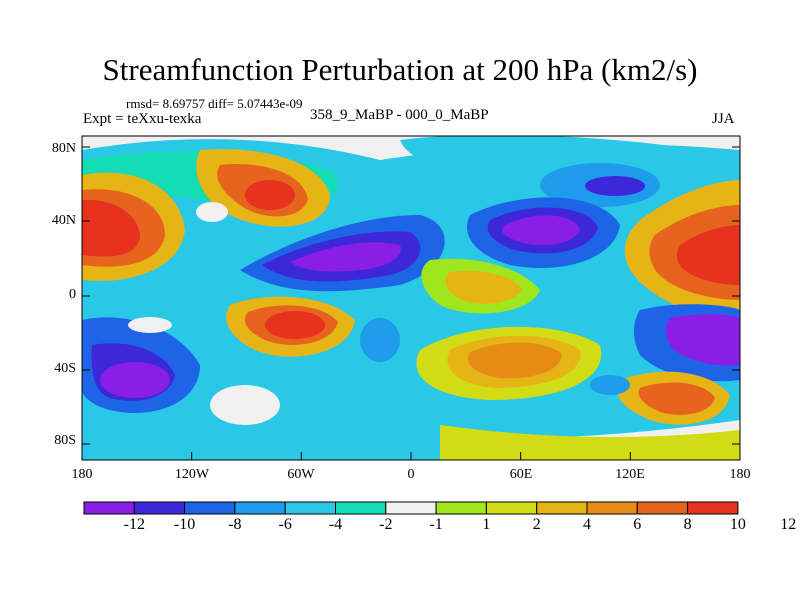 The width and height of the screenshot is (800, 600). I want to click on colorbar-label: 8, so click(687, 524).